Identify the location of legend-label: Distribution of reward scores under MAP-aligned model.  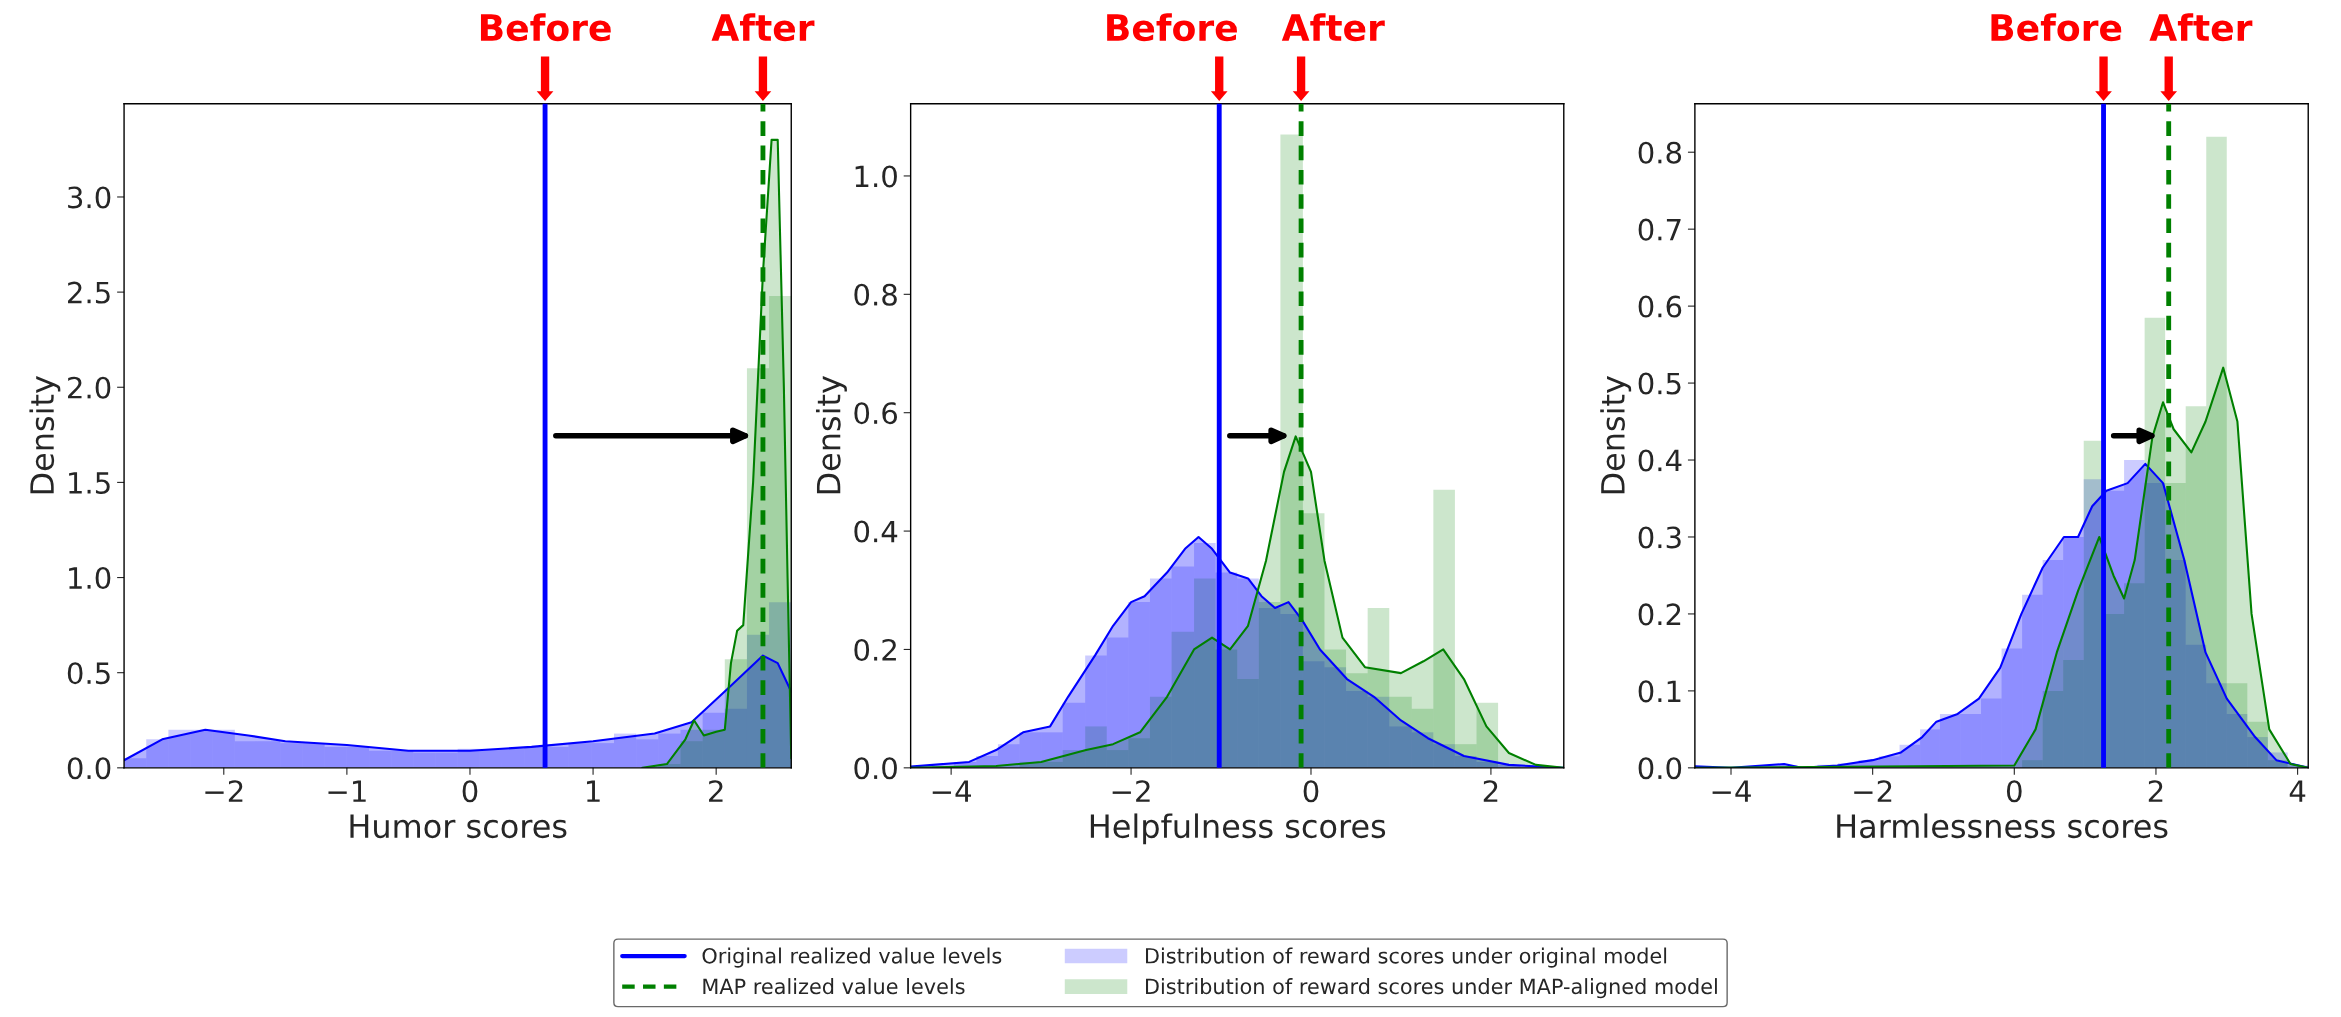
(1431, 988).